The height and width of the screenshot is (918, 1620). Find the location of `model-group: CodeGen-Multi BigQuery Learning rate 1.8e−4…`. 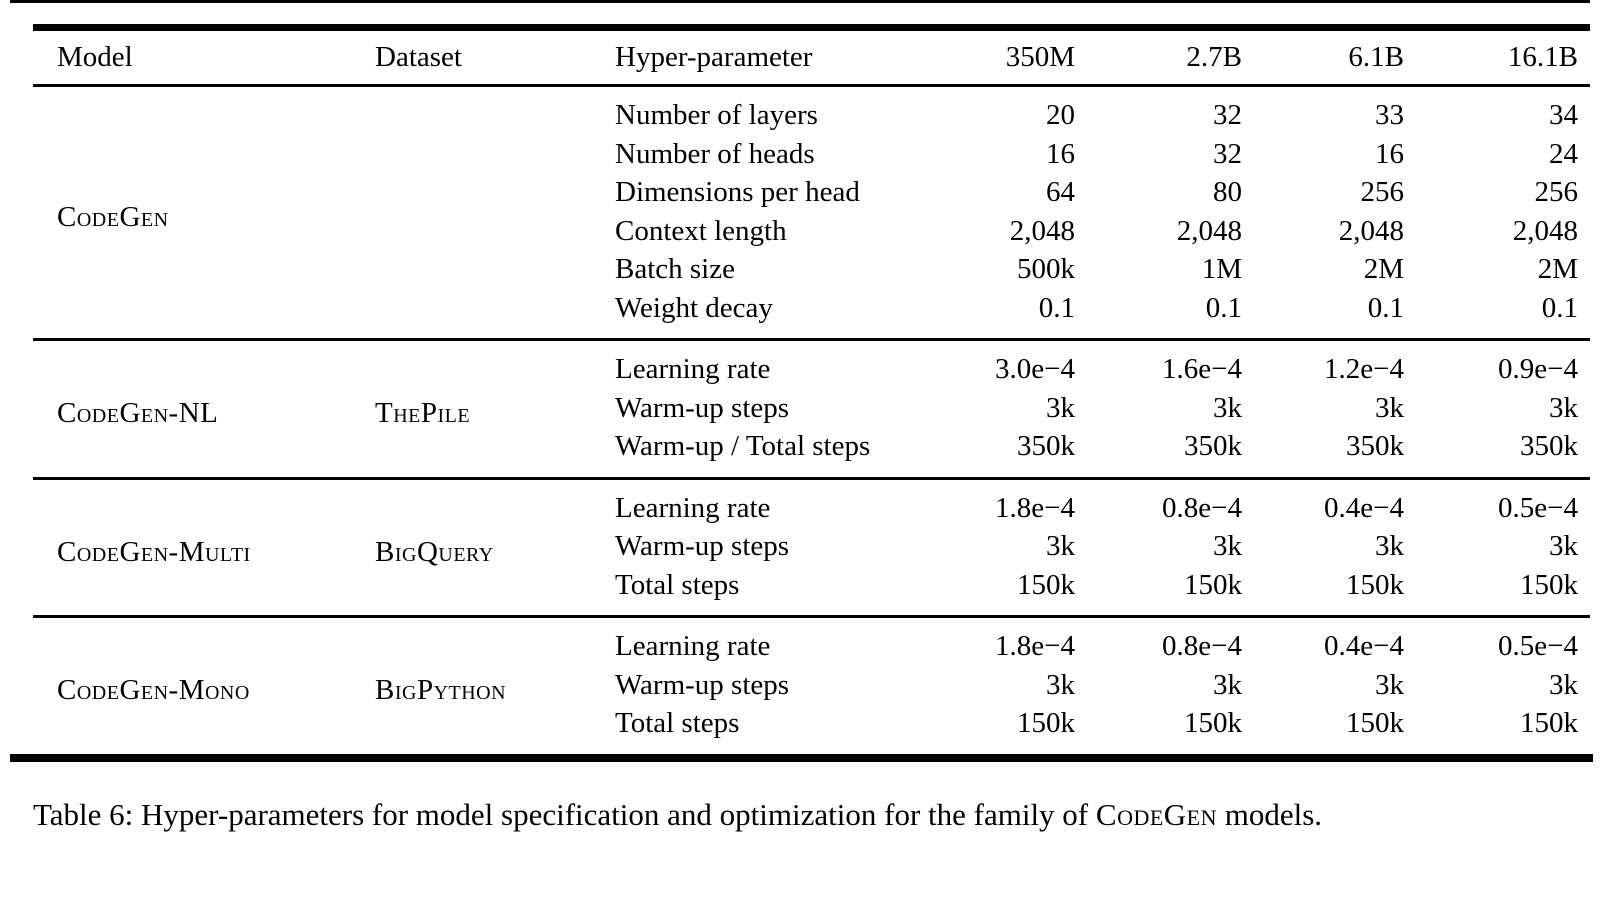

model-group: CodeGen-Multi BigQuery Learning rate 1.8e−4… is located at coordinates (811, 547).